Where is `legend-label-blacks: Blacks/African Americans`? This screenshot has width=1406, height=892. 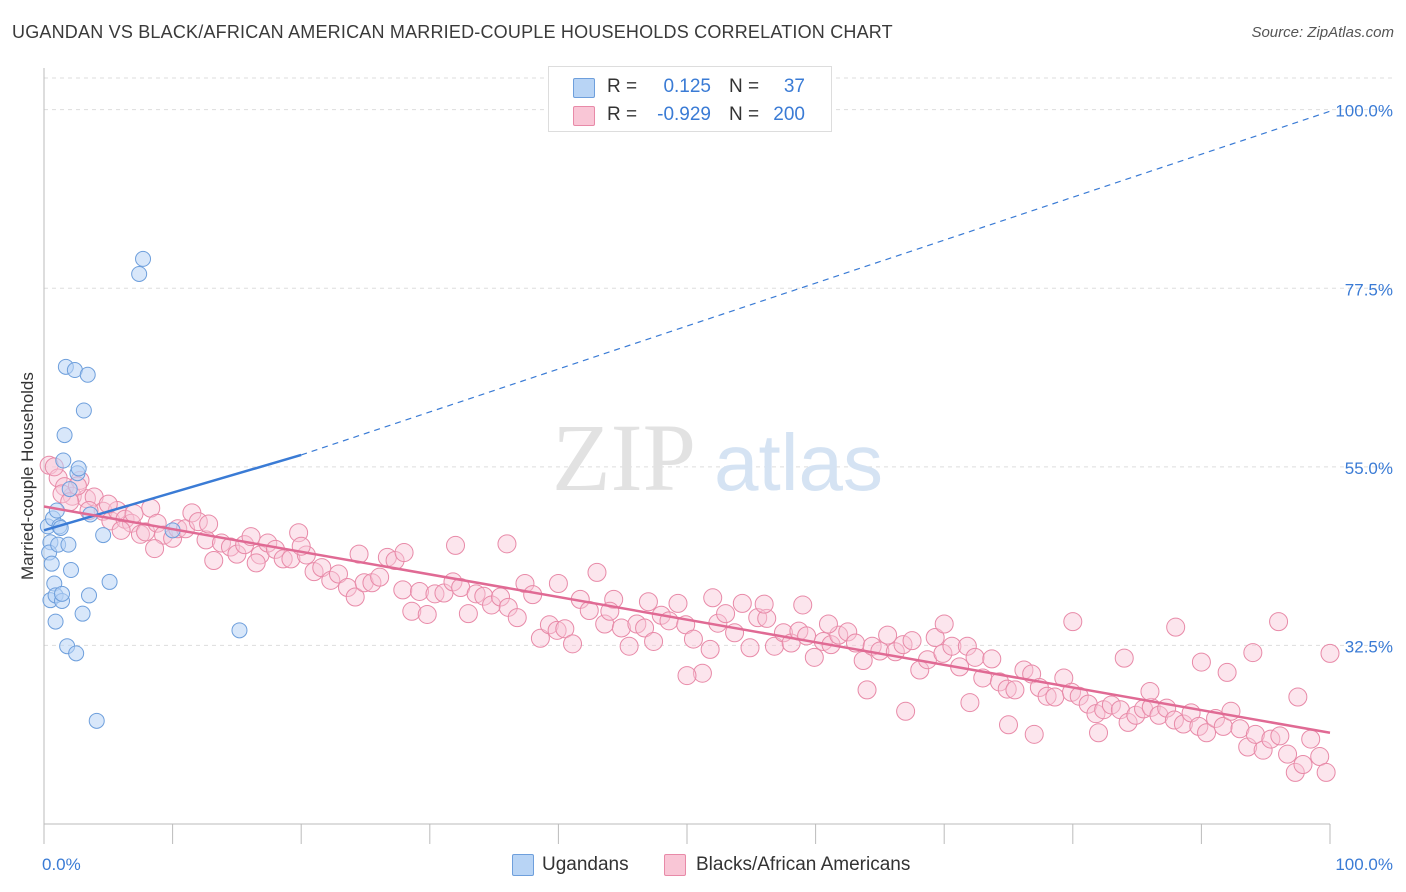
legend-label-blacks: Blacks/African Americans is located at coordinates (803, 864).